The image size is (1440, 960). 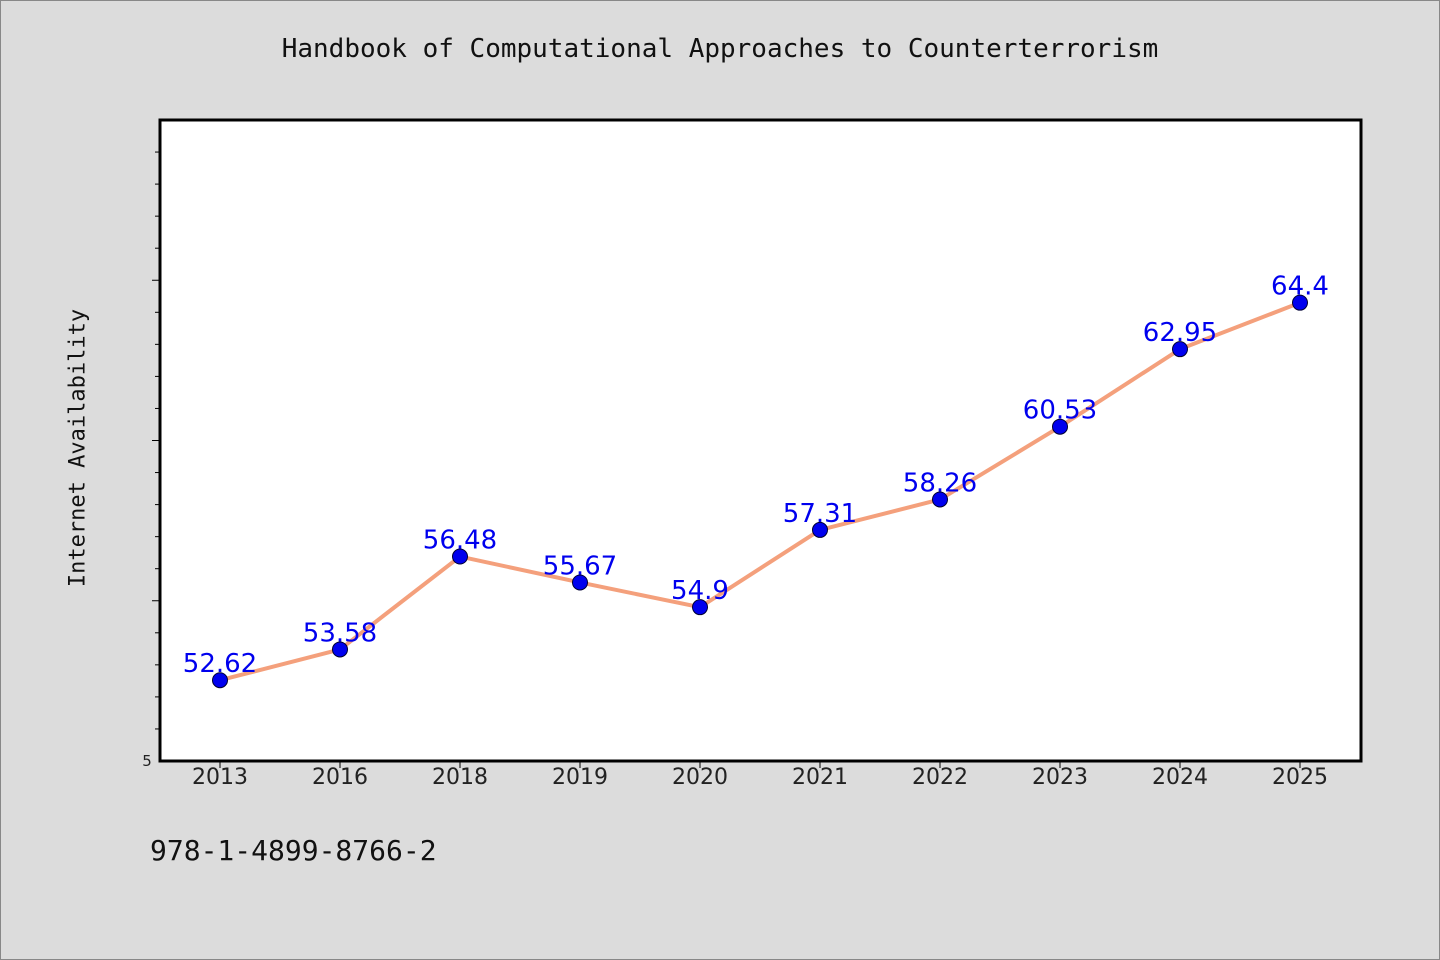 I want to click on data-label: 64.4, so click(x=1300, y=287).